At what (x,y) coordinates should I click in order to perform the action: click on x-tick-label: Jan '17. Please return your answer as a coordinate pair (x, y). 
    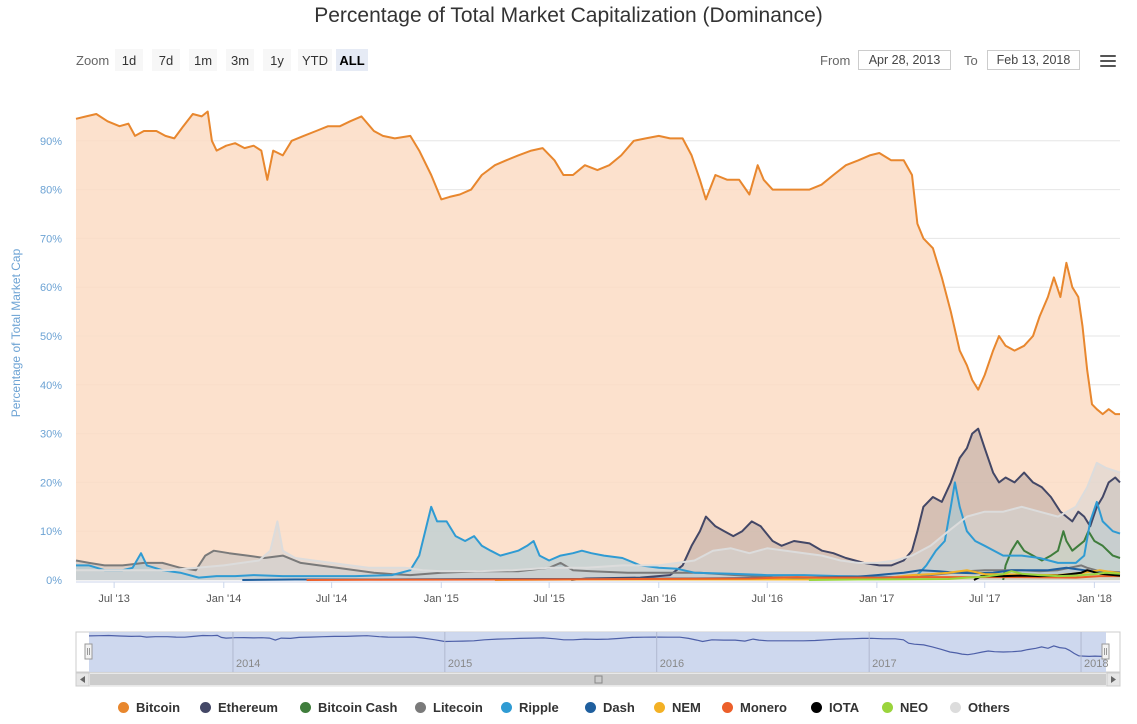
    Looking at the image, I should click on (876, 599).